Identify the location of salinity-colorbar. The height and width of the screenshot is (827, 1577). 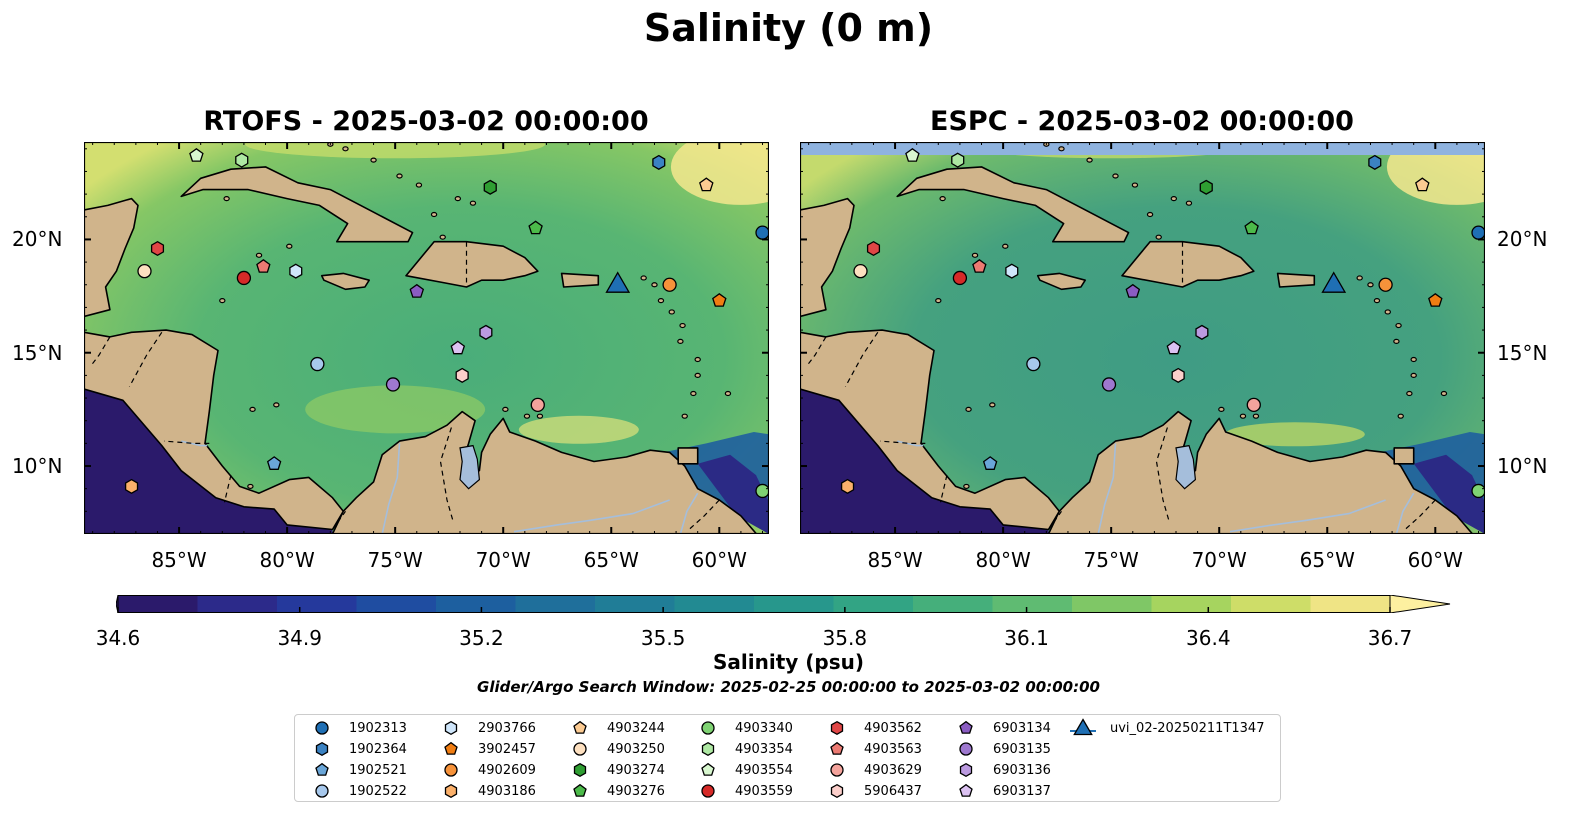
(783, 604).